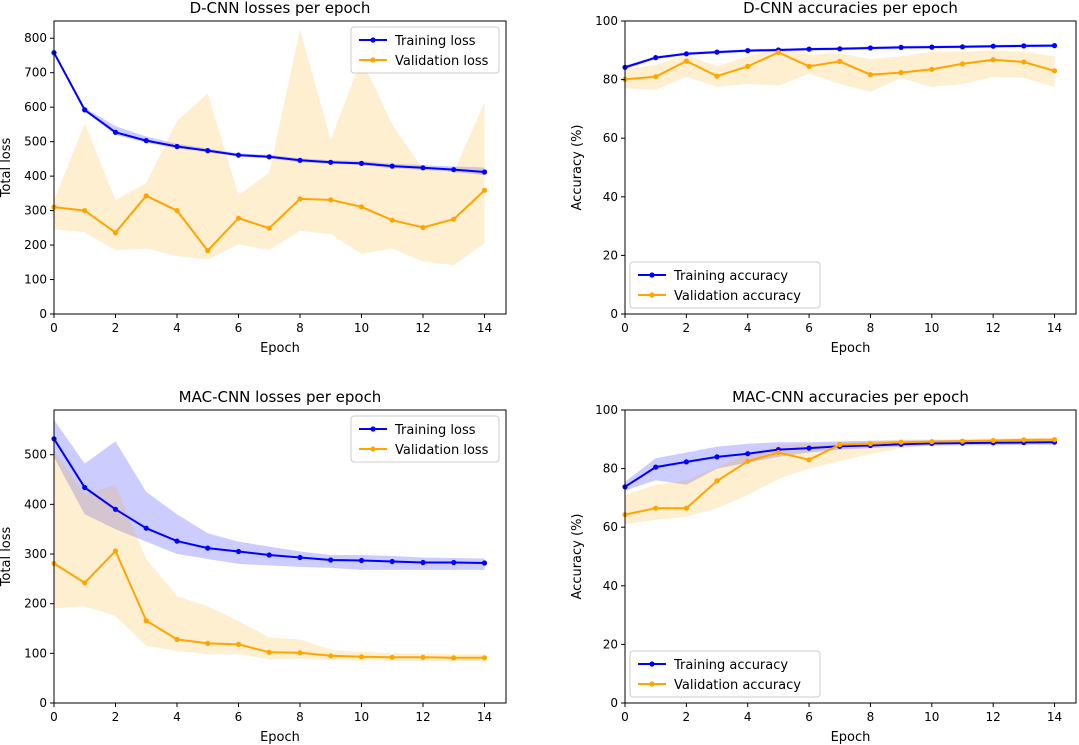 This screenshot has width=1079, height=745. Describe the element at coordinates (610, 80) in the screenshot. I see `y-tick-label: 80` at that location.